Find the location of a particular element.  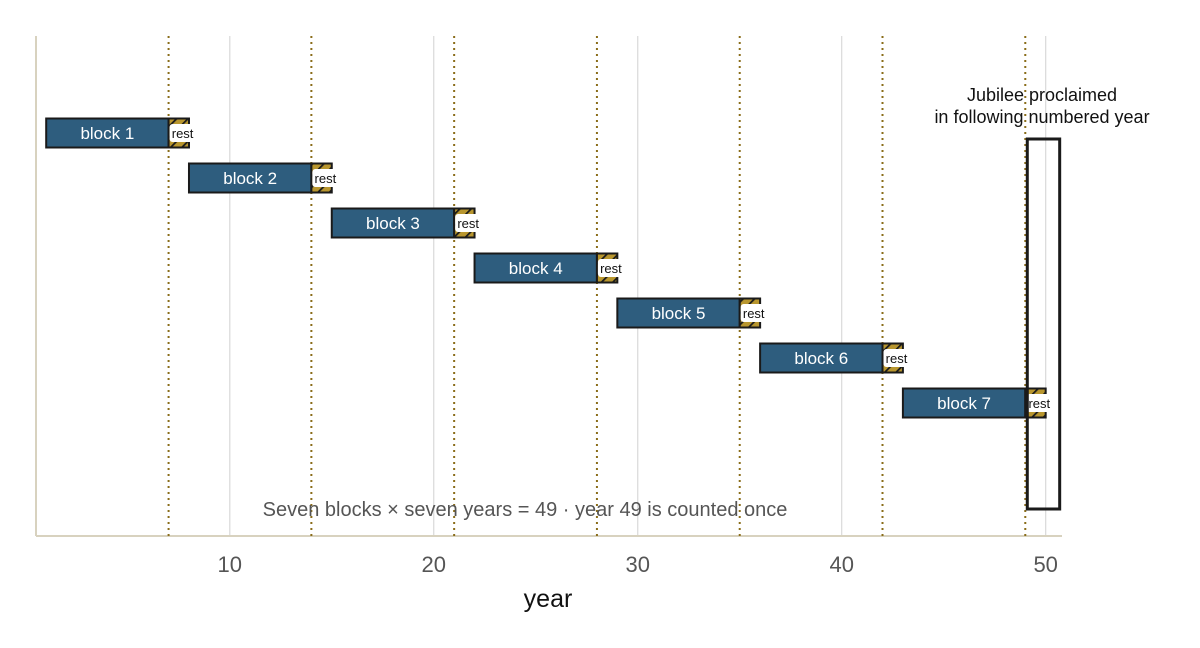

block-label: block 6 is located at coordinates (821, 358).